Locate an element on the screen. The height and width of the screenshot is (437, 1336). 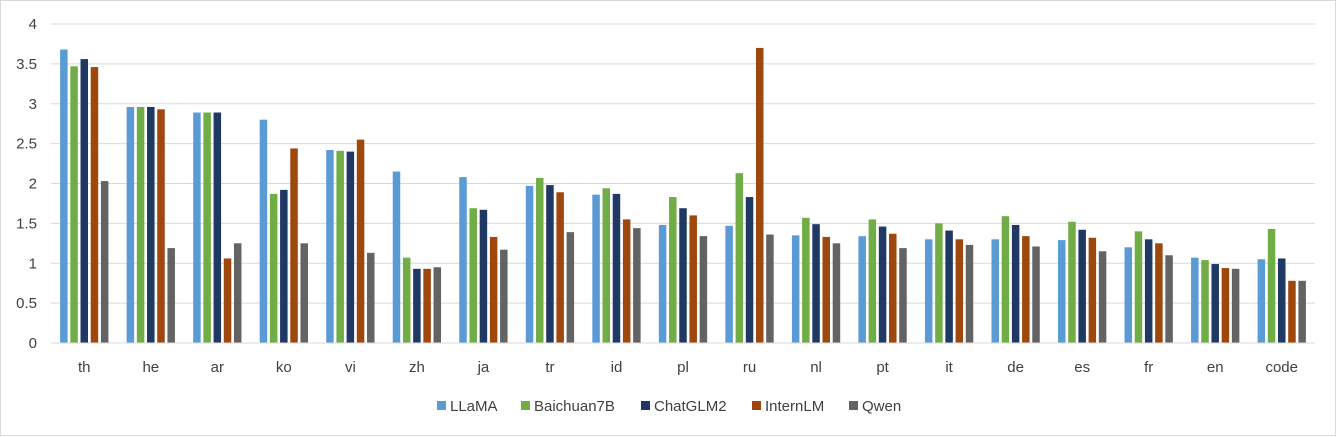
y-tick-label: 1.5 is located at coordinates (26, 223).